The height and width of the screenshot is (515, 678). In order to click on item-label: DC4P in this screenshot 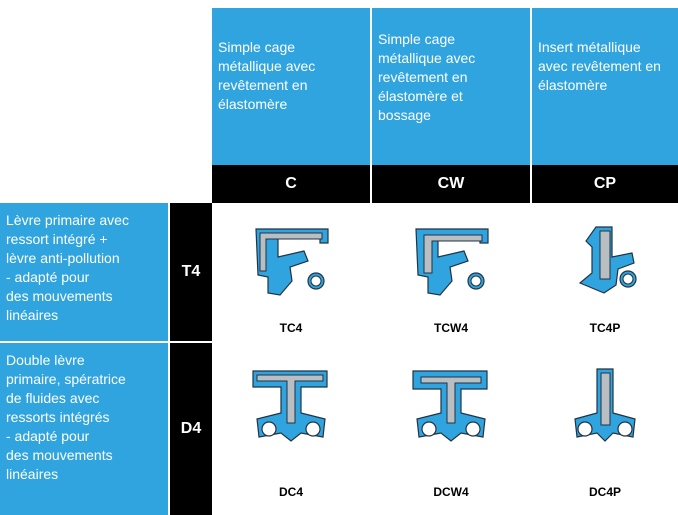, I will do `click(604, 492)`.